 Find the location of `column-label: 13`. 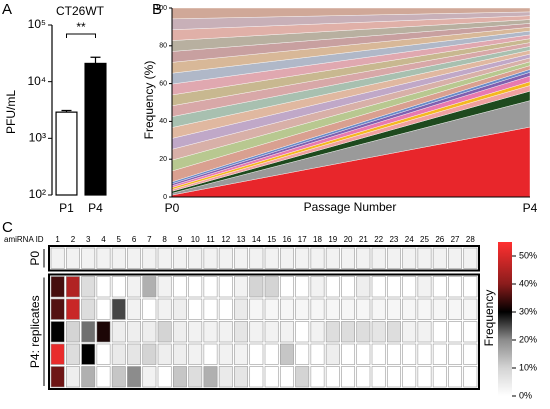

column-label: 13 is located at coordinates (241, 239).